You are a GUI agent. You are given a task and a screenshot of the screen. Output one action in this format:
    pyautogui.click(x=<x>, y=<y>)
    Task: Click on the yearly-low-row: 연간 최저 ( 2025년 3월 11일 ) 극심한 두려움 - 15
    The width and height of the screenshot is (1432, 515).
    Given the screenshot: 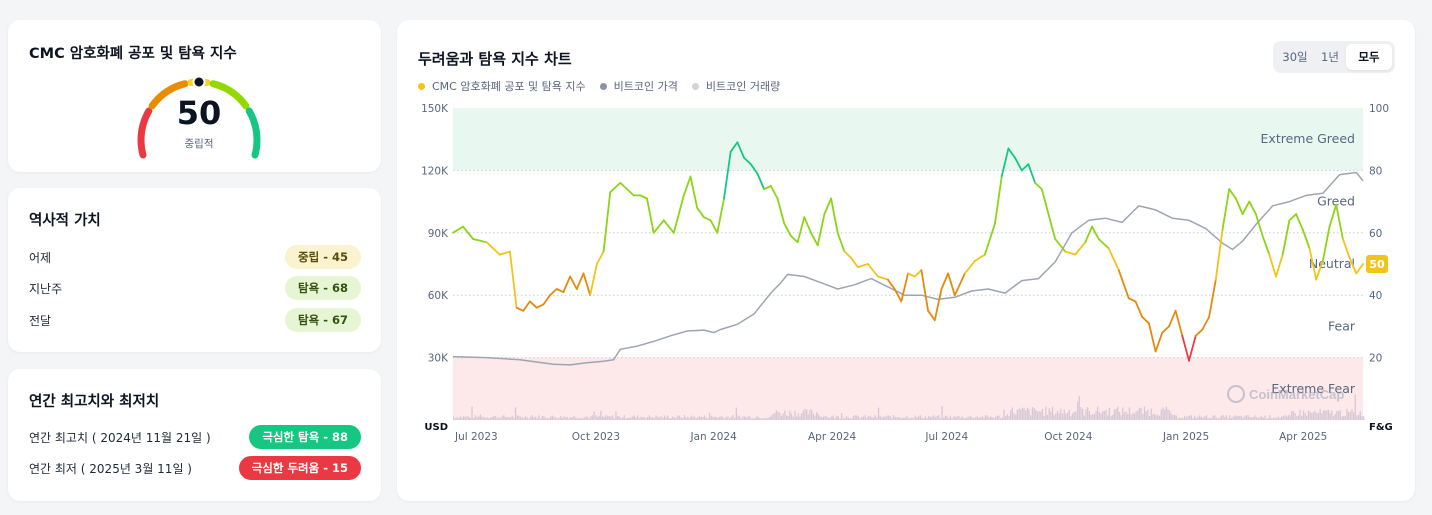 What is the action you would take?
    pyautogui.click(x=195, y=468)
    